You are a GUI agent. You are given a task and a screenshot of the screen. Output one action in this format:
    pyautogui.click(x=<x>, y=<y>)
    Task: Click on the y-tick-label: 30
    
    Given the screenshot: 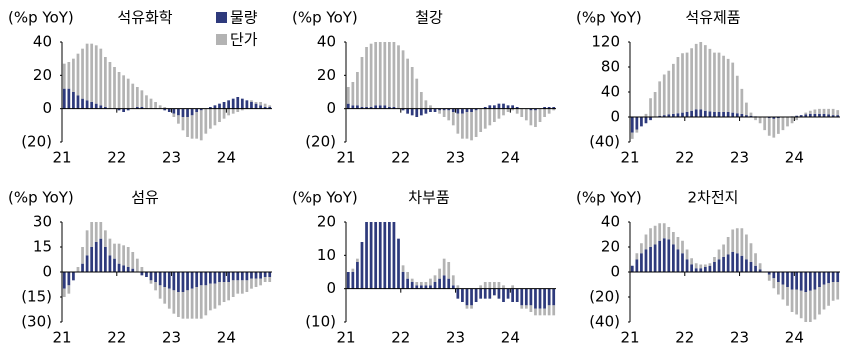 What is the action you would take?
    pyautogui.click(x=42, y=222)
    